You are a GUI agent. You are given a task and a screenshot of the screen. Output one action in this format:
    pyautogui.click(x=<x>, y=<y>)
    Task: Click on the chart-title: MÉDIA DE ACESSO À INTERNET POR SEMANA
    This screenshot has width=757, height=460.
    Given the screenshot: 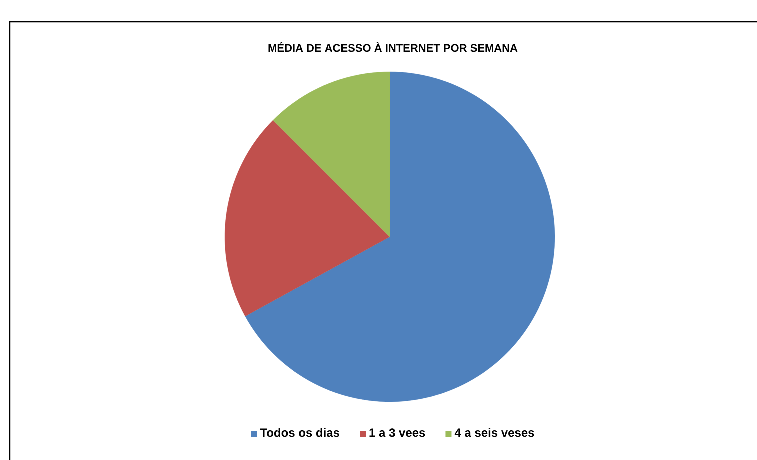 What is the action you would take?
    pyautogui.click(x=393, y=47)
    